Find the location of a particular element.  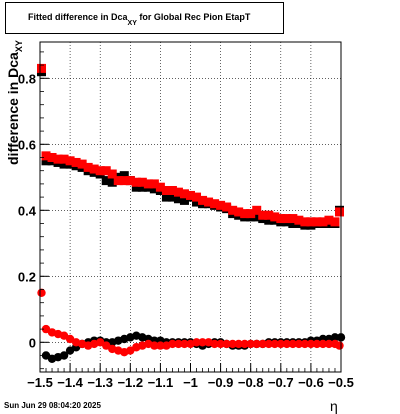

datestamp: Sun Jun 29 08:04:20 2025 is located at coordinates (52, 405).